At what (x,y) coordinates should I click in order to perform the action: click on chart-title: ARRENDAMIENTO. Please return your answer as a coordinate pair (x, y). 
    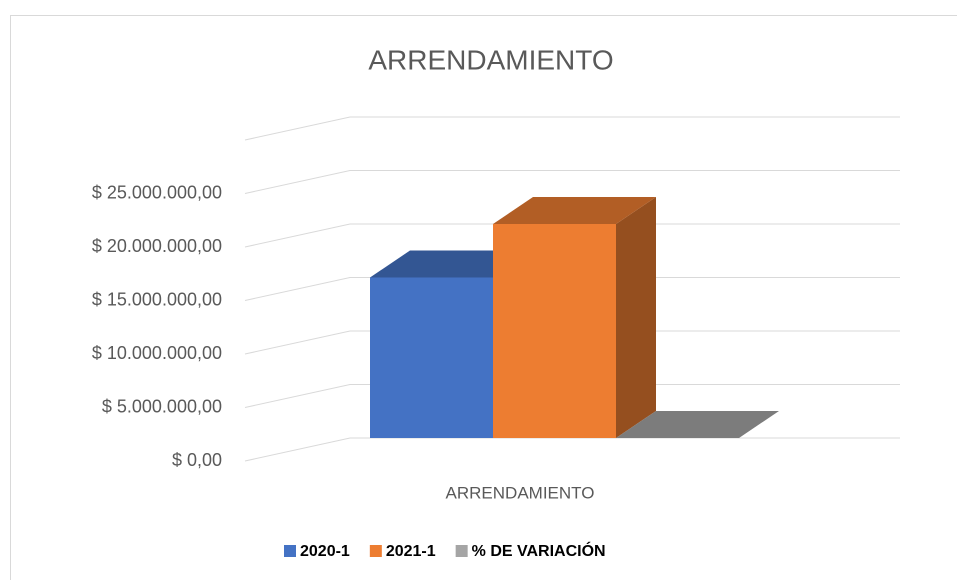
    Looking at the image, I should click on (490, 59).